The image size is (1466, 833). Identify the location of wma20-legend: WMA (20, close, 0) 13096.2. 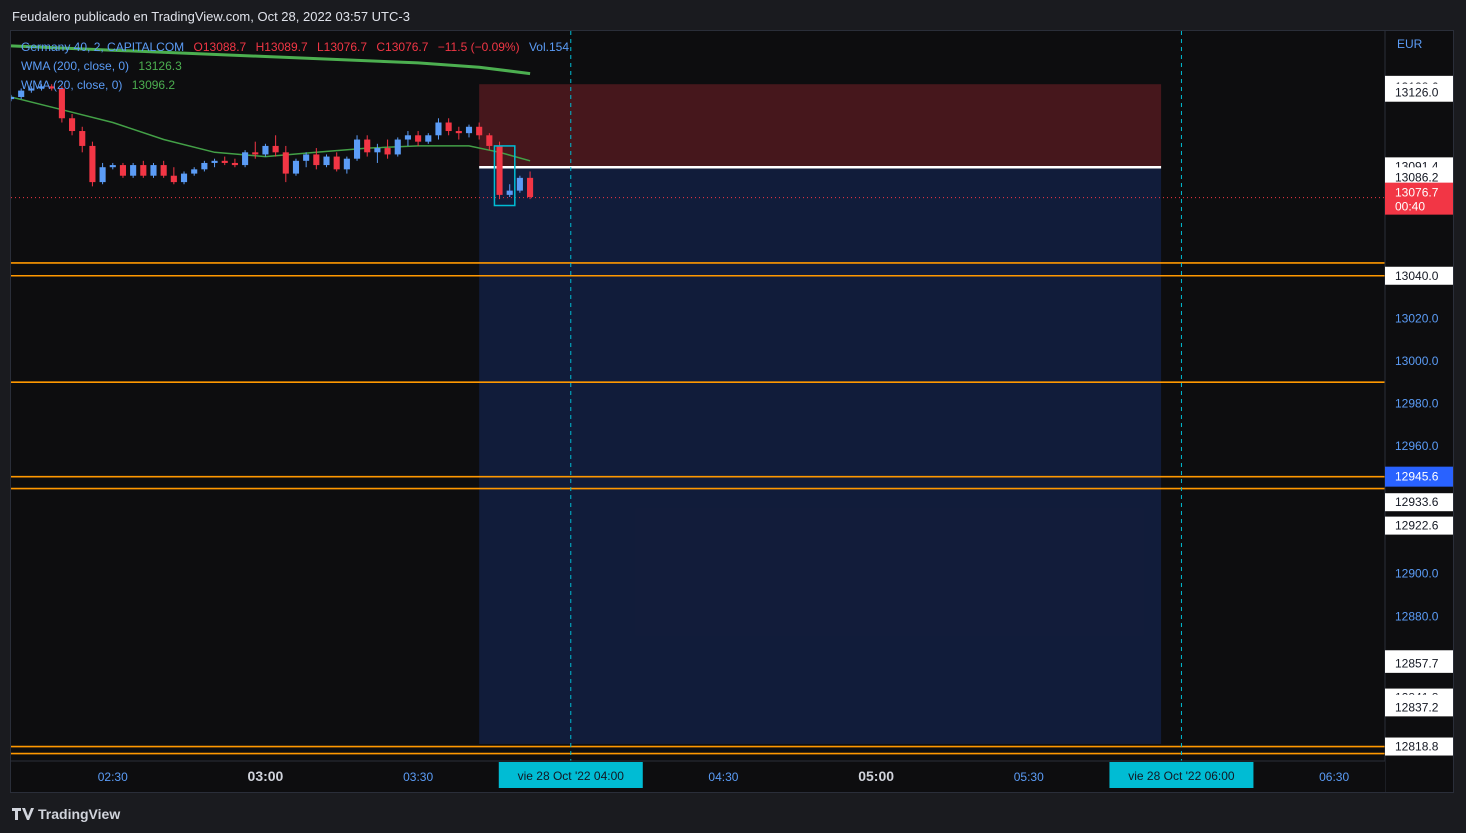
(101, 85).